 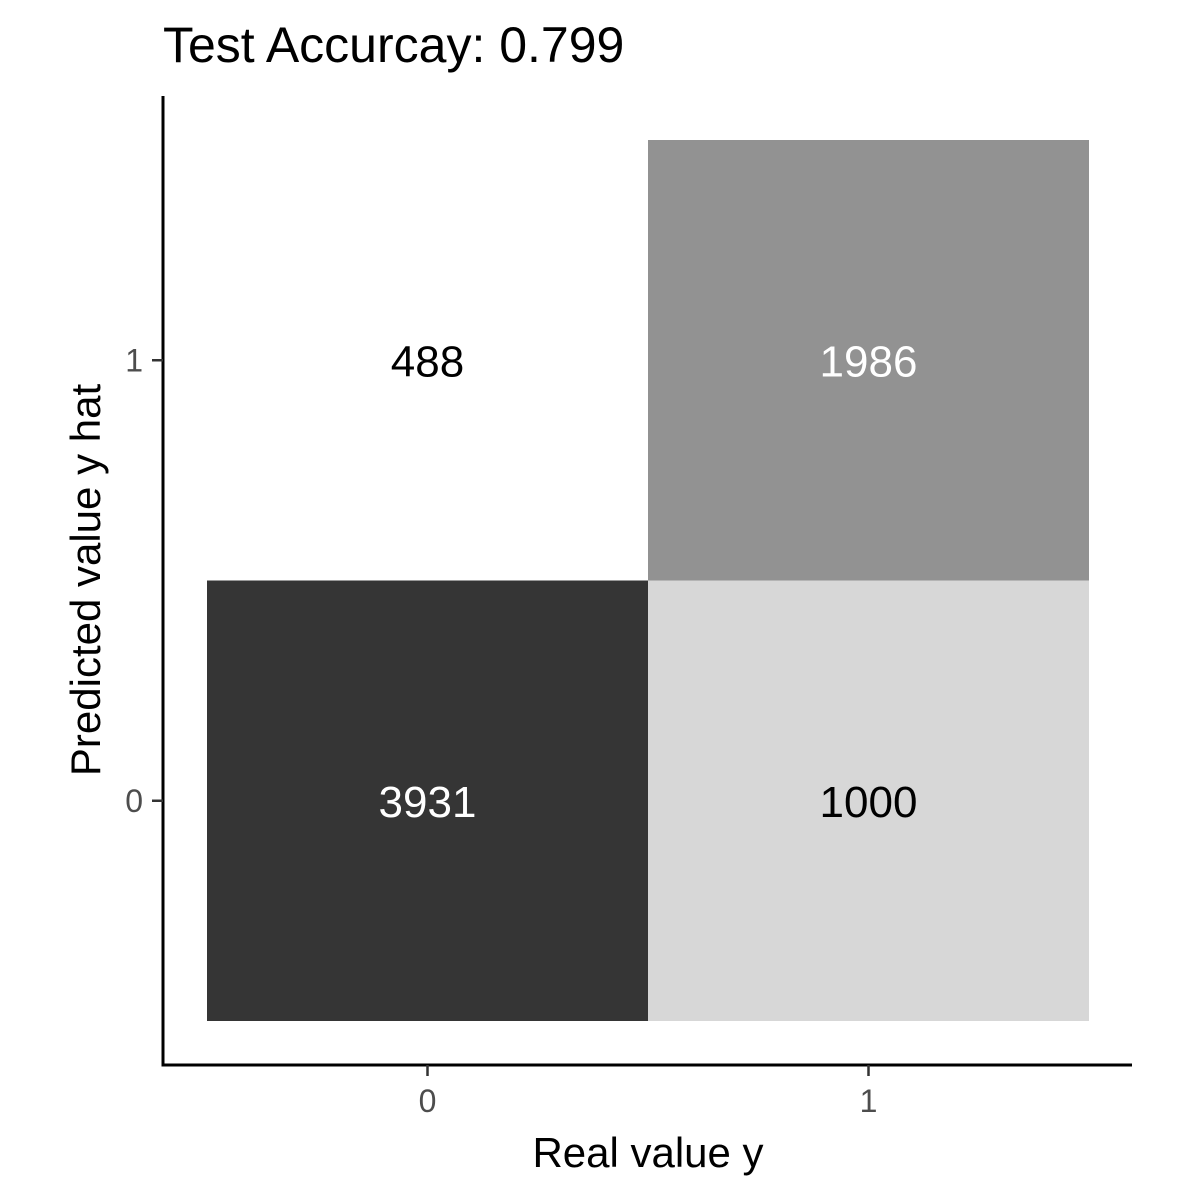 What do you see at coordinates (85, 580) in the screenshot?
I see `y-axis-title: Predicted value y hat` at bounding box center [85, 580].